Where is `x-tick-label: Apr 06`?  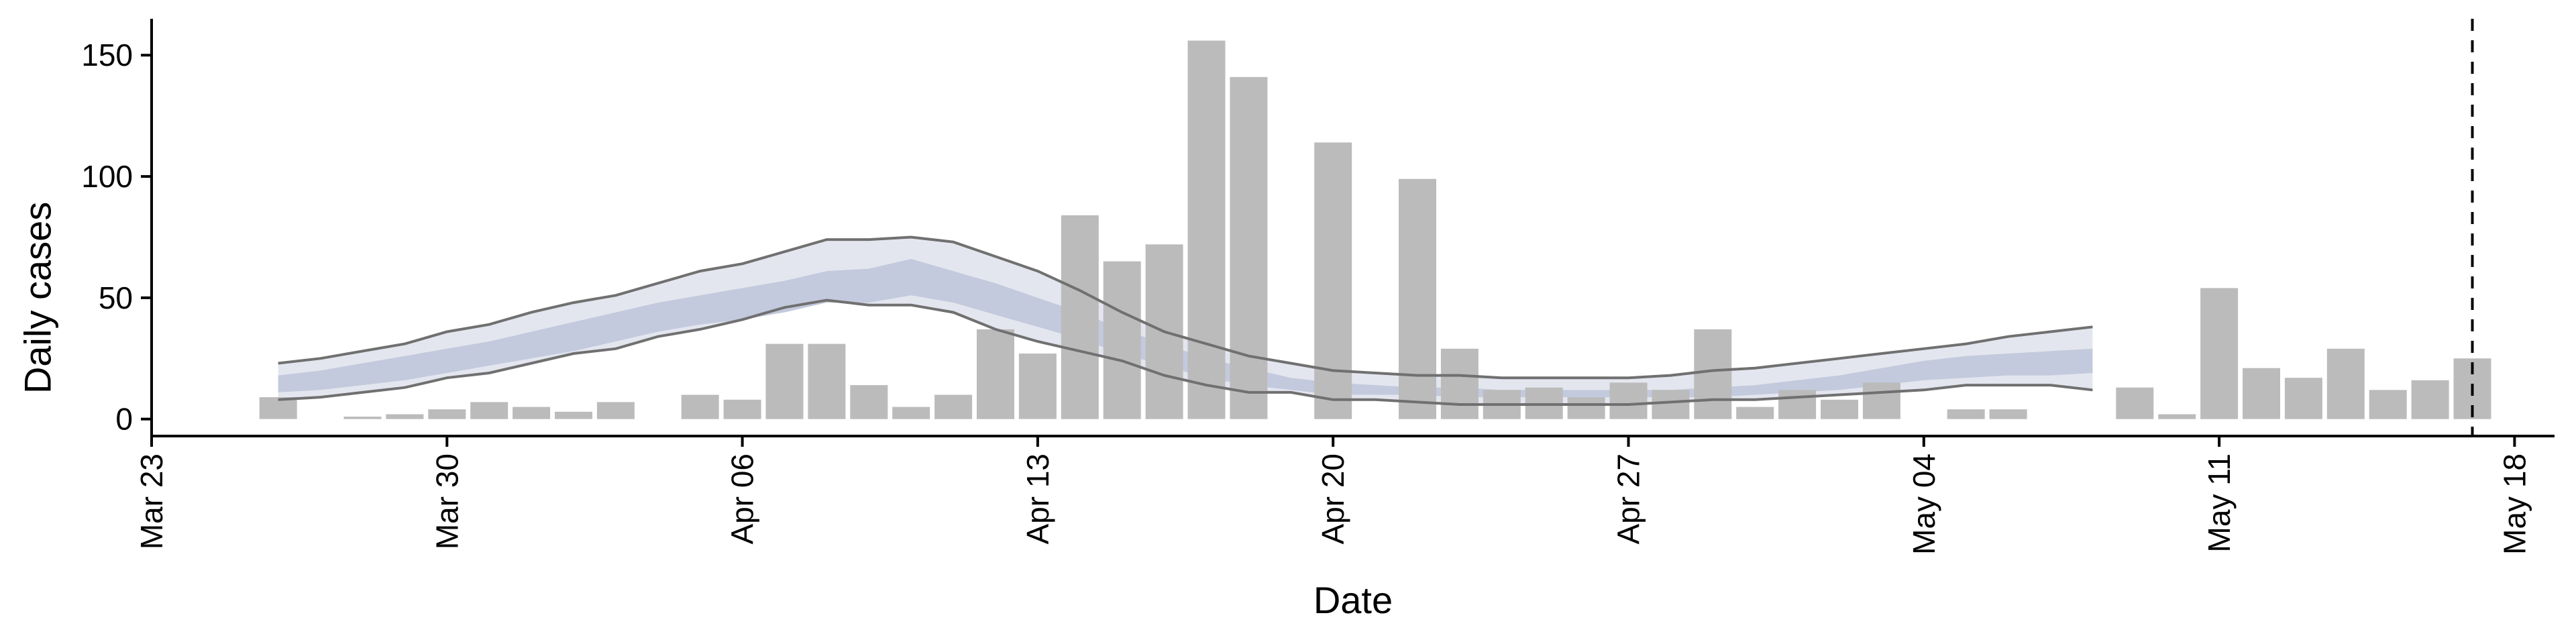
x-tick-label: Apr 06 is located at coordinates (742, 499).